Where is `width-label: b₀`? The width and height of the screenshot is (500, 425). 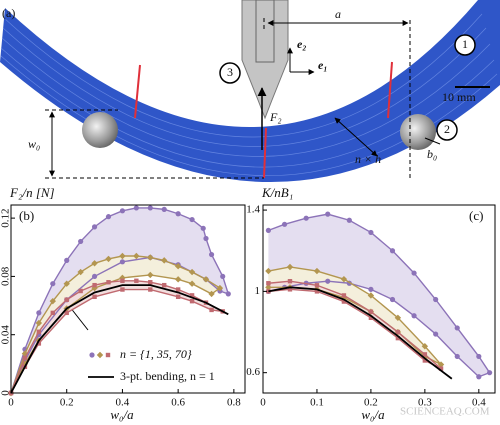
width-label: b₀ is located at coordinates (432, 154).